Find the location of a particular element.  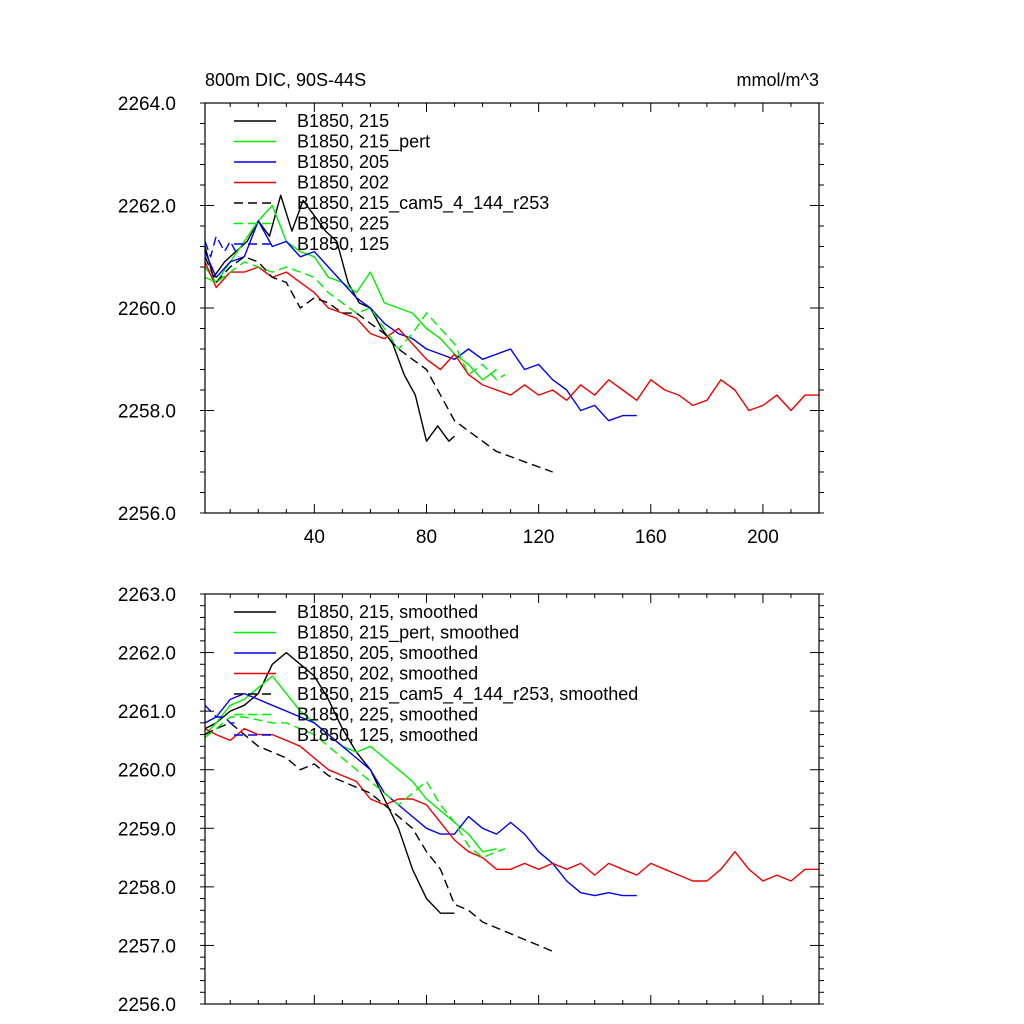

top-panel-title: 800m DIC, 90S-44S is located at coordinates (285, 80).